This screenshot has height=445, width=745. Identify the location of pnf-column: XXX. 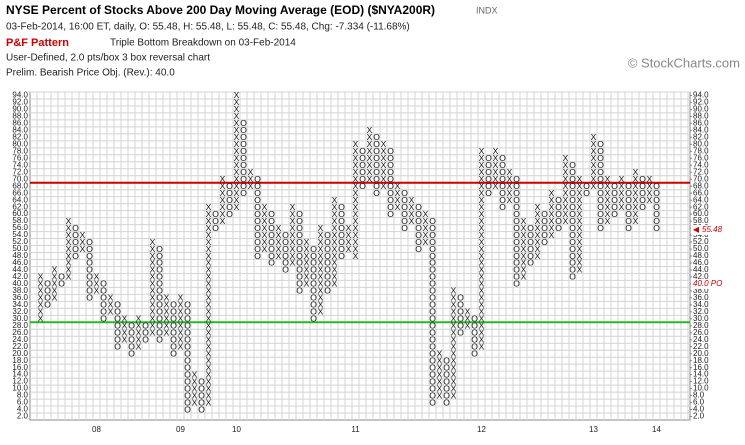
(83, 242).